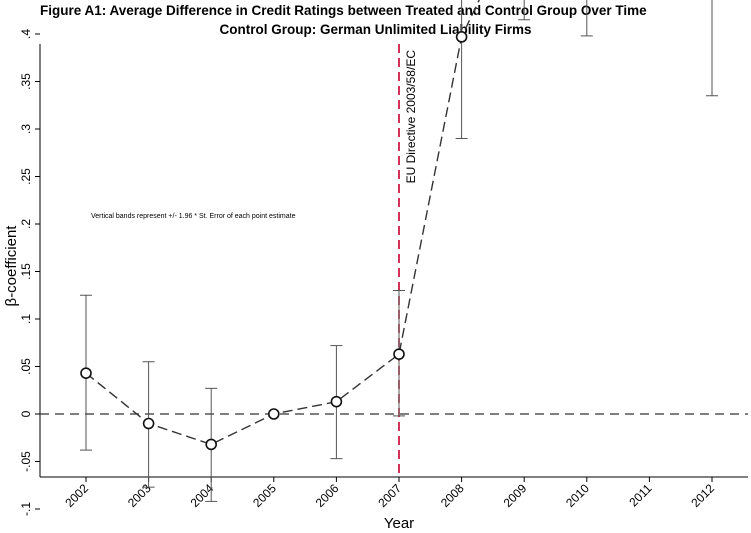  What do you see at coordinates (452, 495) in the screenshot?
I see `x-tick-label: 2008` at bounding box center [452, 495].